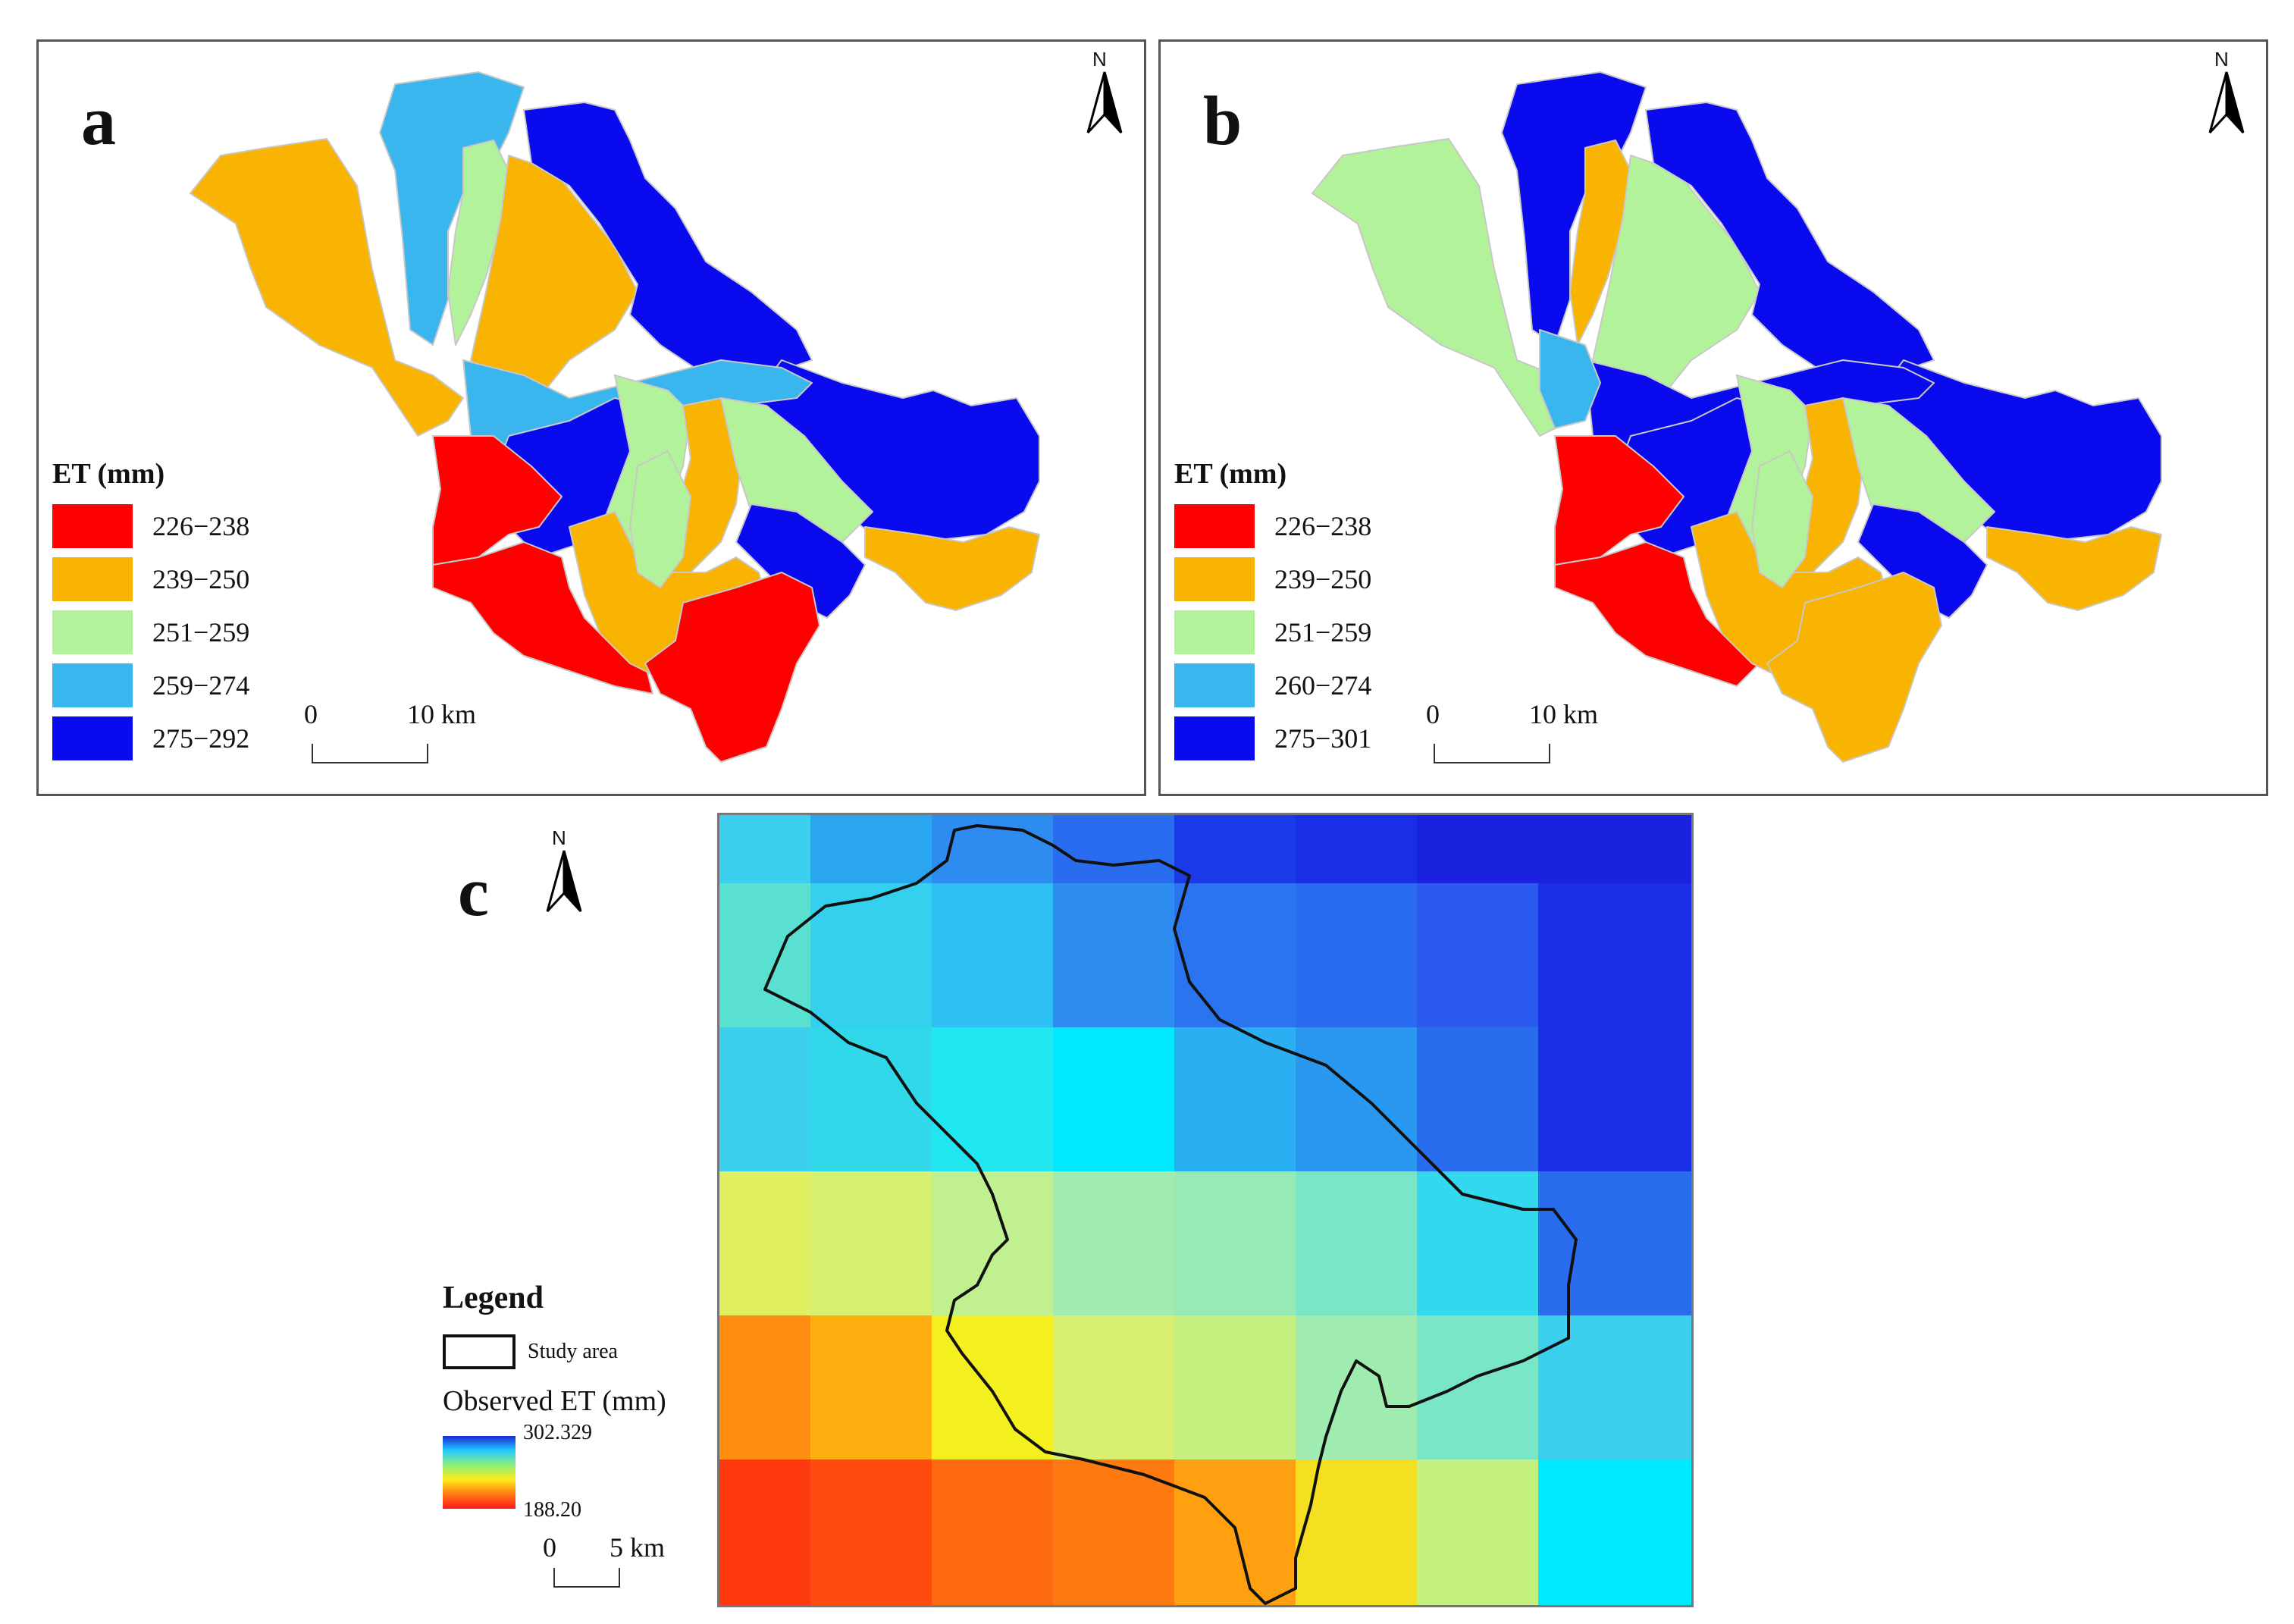 This screenshot has height=1624, width=2294. I want to click on legend-label: 275−301, so click(1323, 738).